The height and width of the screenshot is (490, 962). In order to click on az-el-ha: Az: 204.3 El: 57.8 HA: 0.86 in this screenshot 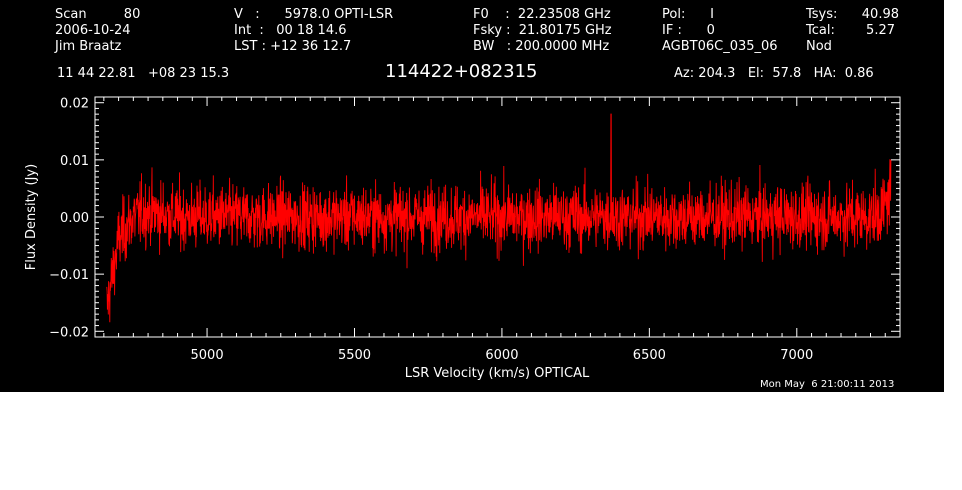, I will do `click(774, 73)`.